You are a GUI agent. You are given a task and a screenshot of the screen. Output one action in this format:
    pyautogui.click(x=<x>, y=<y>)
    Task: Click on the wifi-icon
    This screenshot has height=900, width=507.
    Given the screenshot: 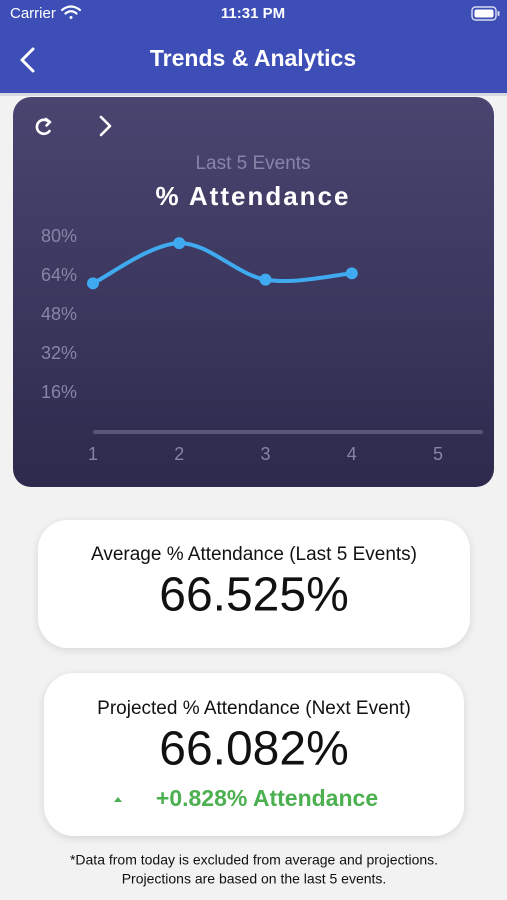 What is the action you would take?
    pyautogui.click(x=71, y=12)
    